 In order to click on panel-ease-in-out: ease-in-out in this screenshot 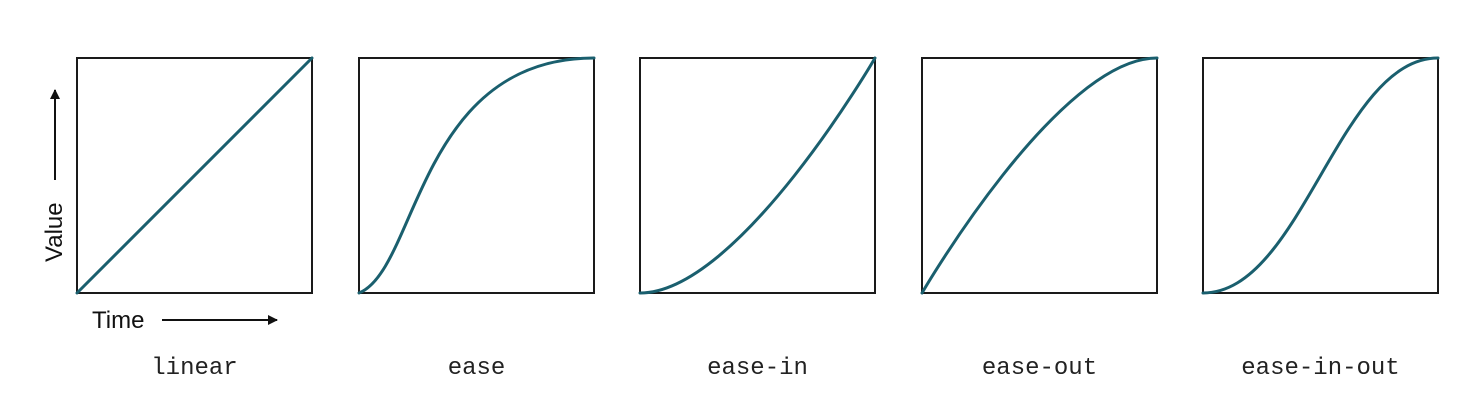, I will do `click(1320, 219)`.